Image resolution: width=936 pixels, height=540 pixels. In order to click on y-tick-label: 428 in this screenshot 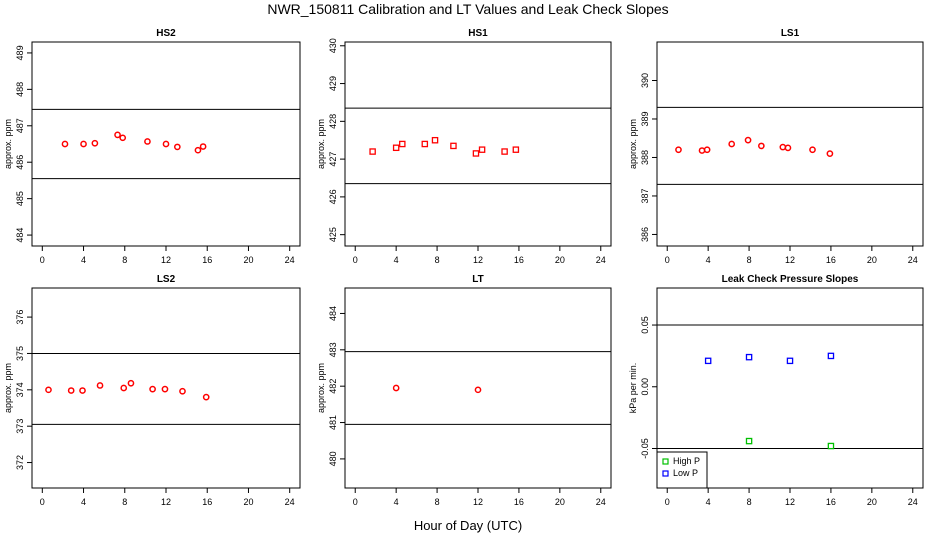, I will do `click(333, 121)`.